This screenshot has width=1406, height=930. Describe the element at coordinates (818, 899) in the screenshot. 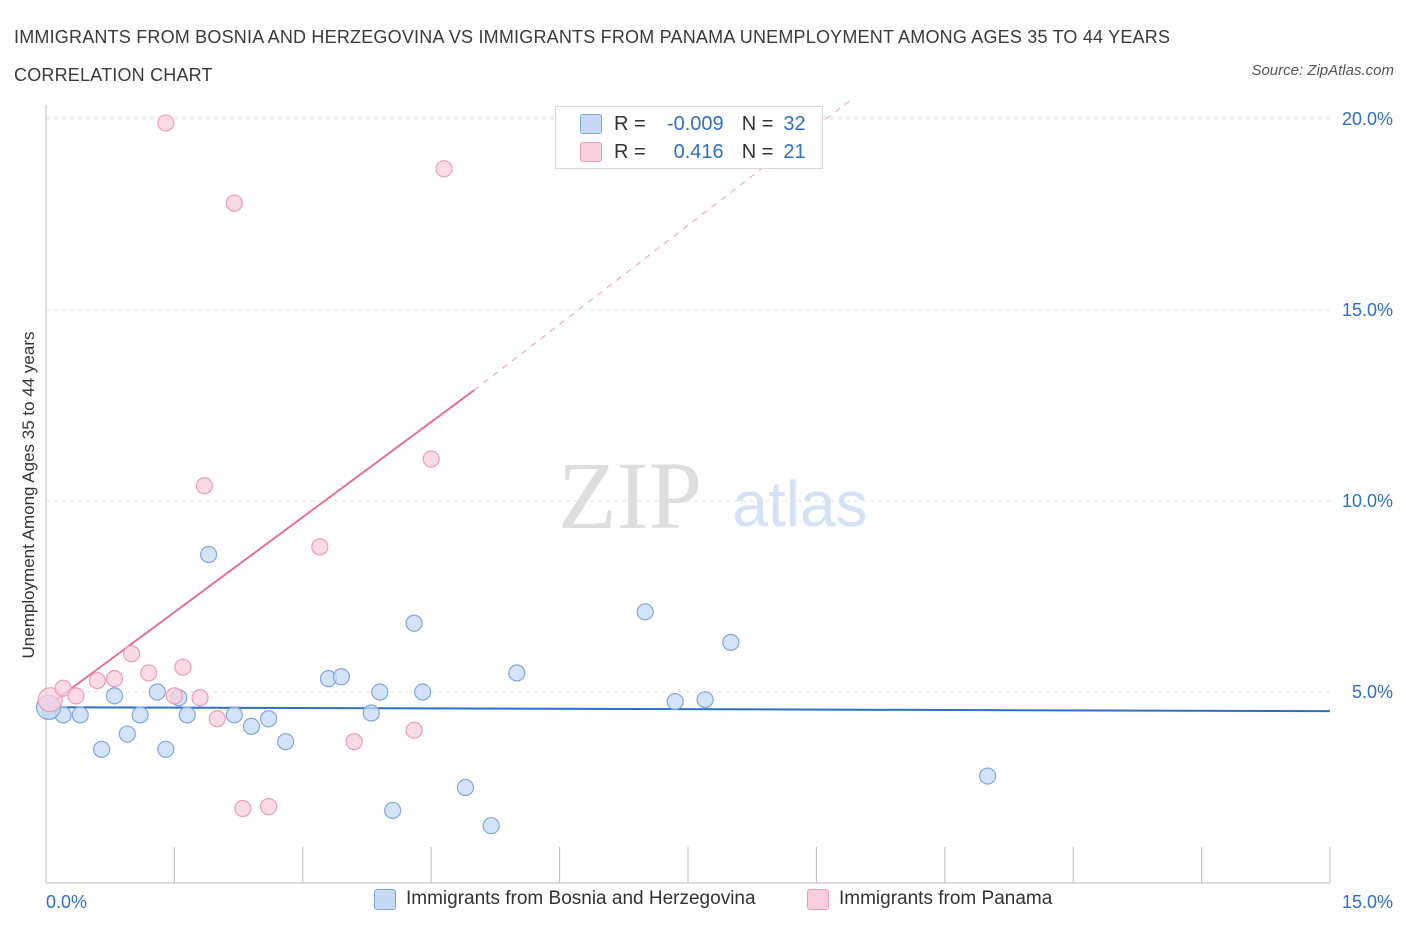

I see `series-swatch-panama` at that location.